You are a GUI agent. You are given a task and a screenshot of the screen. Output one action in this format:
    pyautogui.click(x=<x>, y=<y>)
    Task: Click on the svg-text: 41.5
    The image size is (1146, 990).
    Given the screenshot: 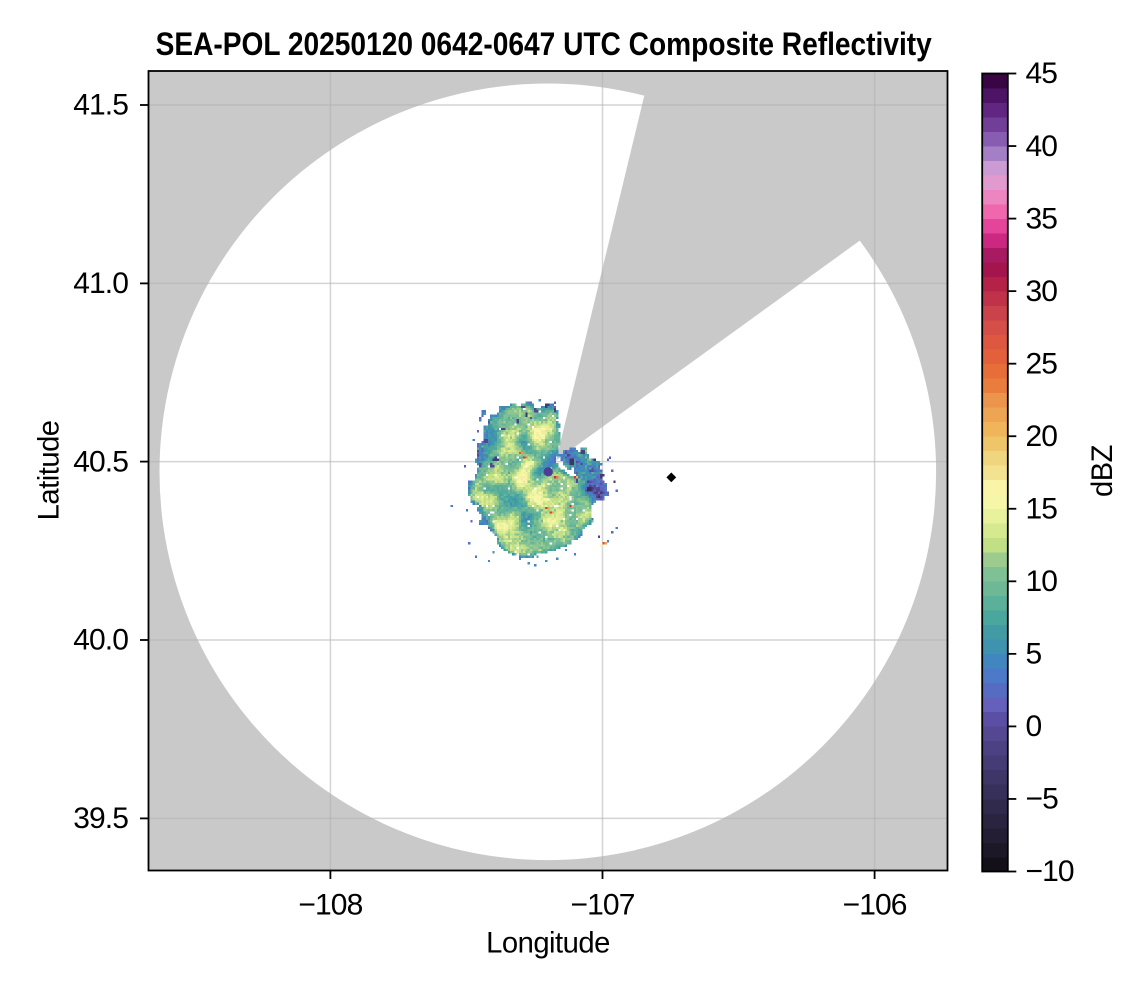 What is the action you would take?
    pyautogui.click(x=100, y=105)
    